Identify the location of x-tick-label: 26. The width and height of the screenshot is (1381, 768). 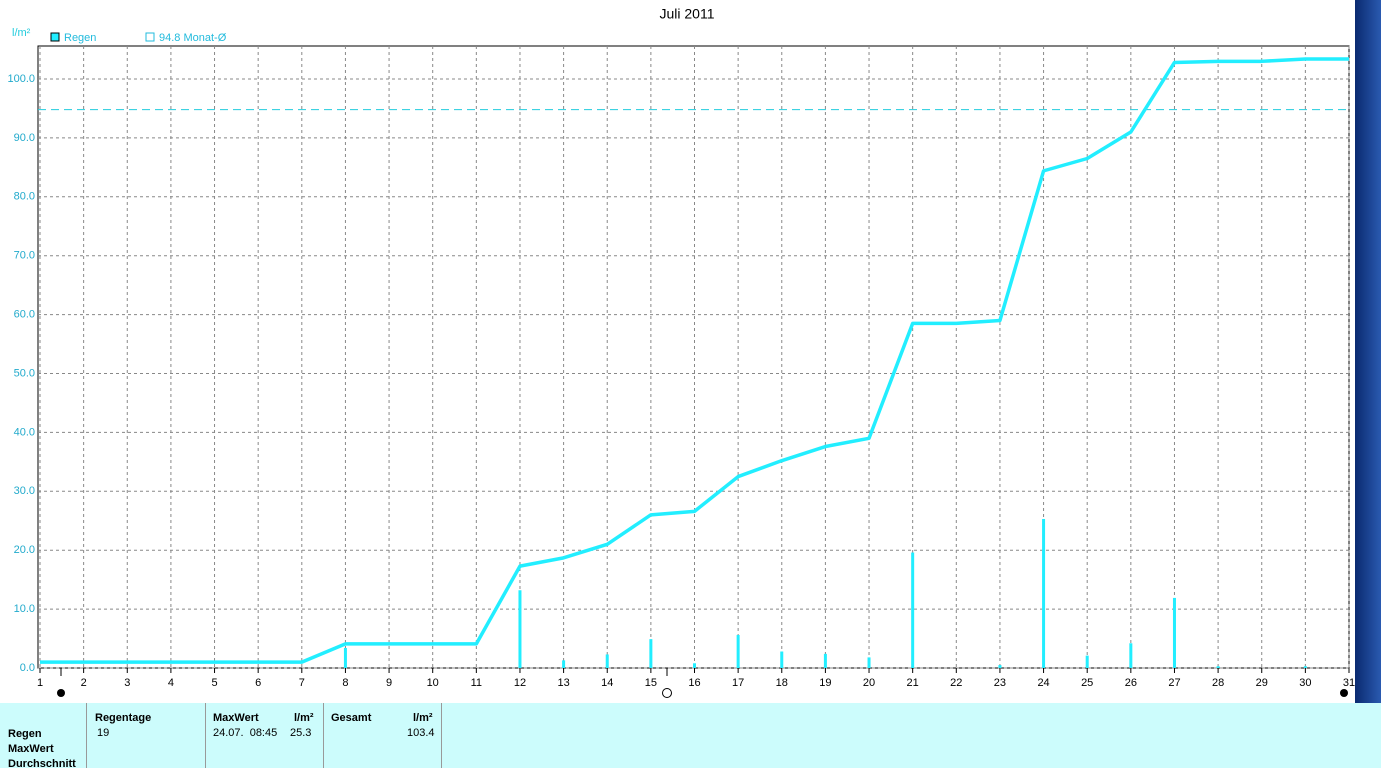
(1131, 683).